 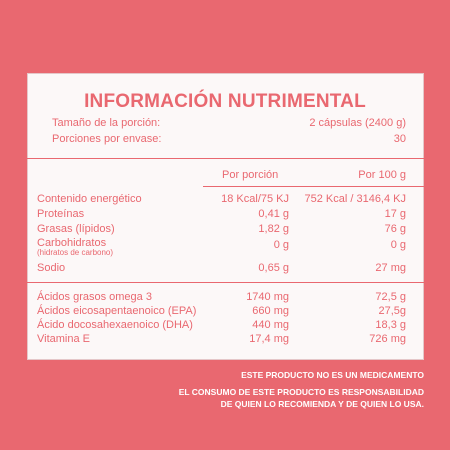 What do you see at coordinates (63, 339) in the screenshot?
I see `nutrient-name: Vitamina E` at bounding box center [63, 339].